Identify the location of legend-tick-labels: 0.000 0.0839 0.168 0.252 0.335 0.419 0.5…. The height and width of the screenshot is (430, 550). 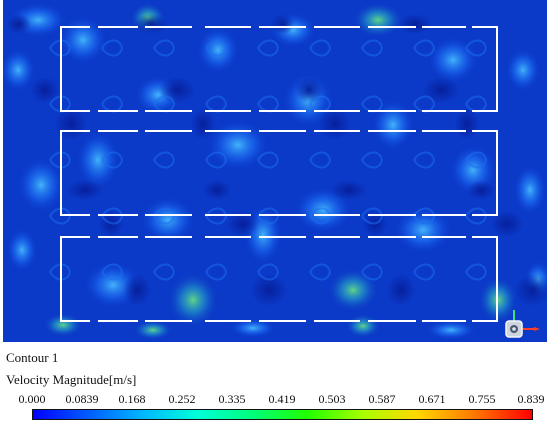
(275, 399).